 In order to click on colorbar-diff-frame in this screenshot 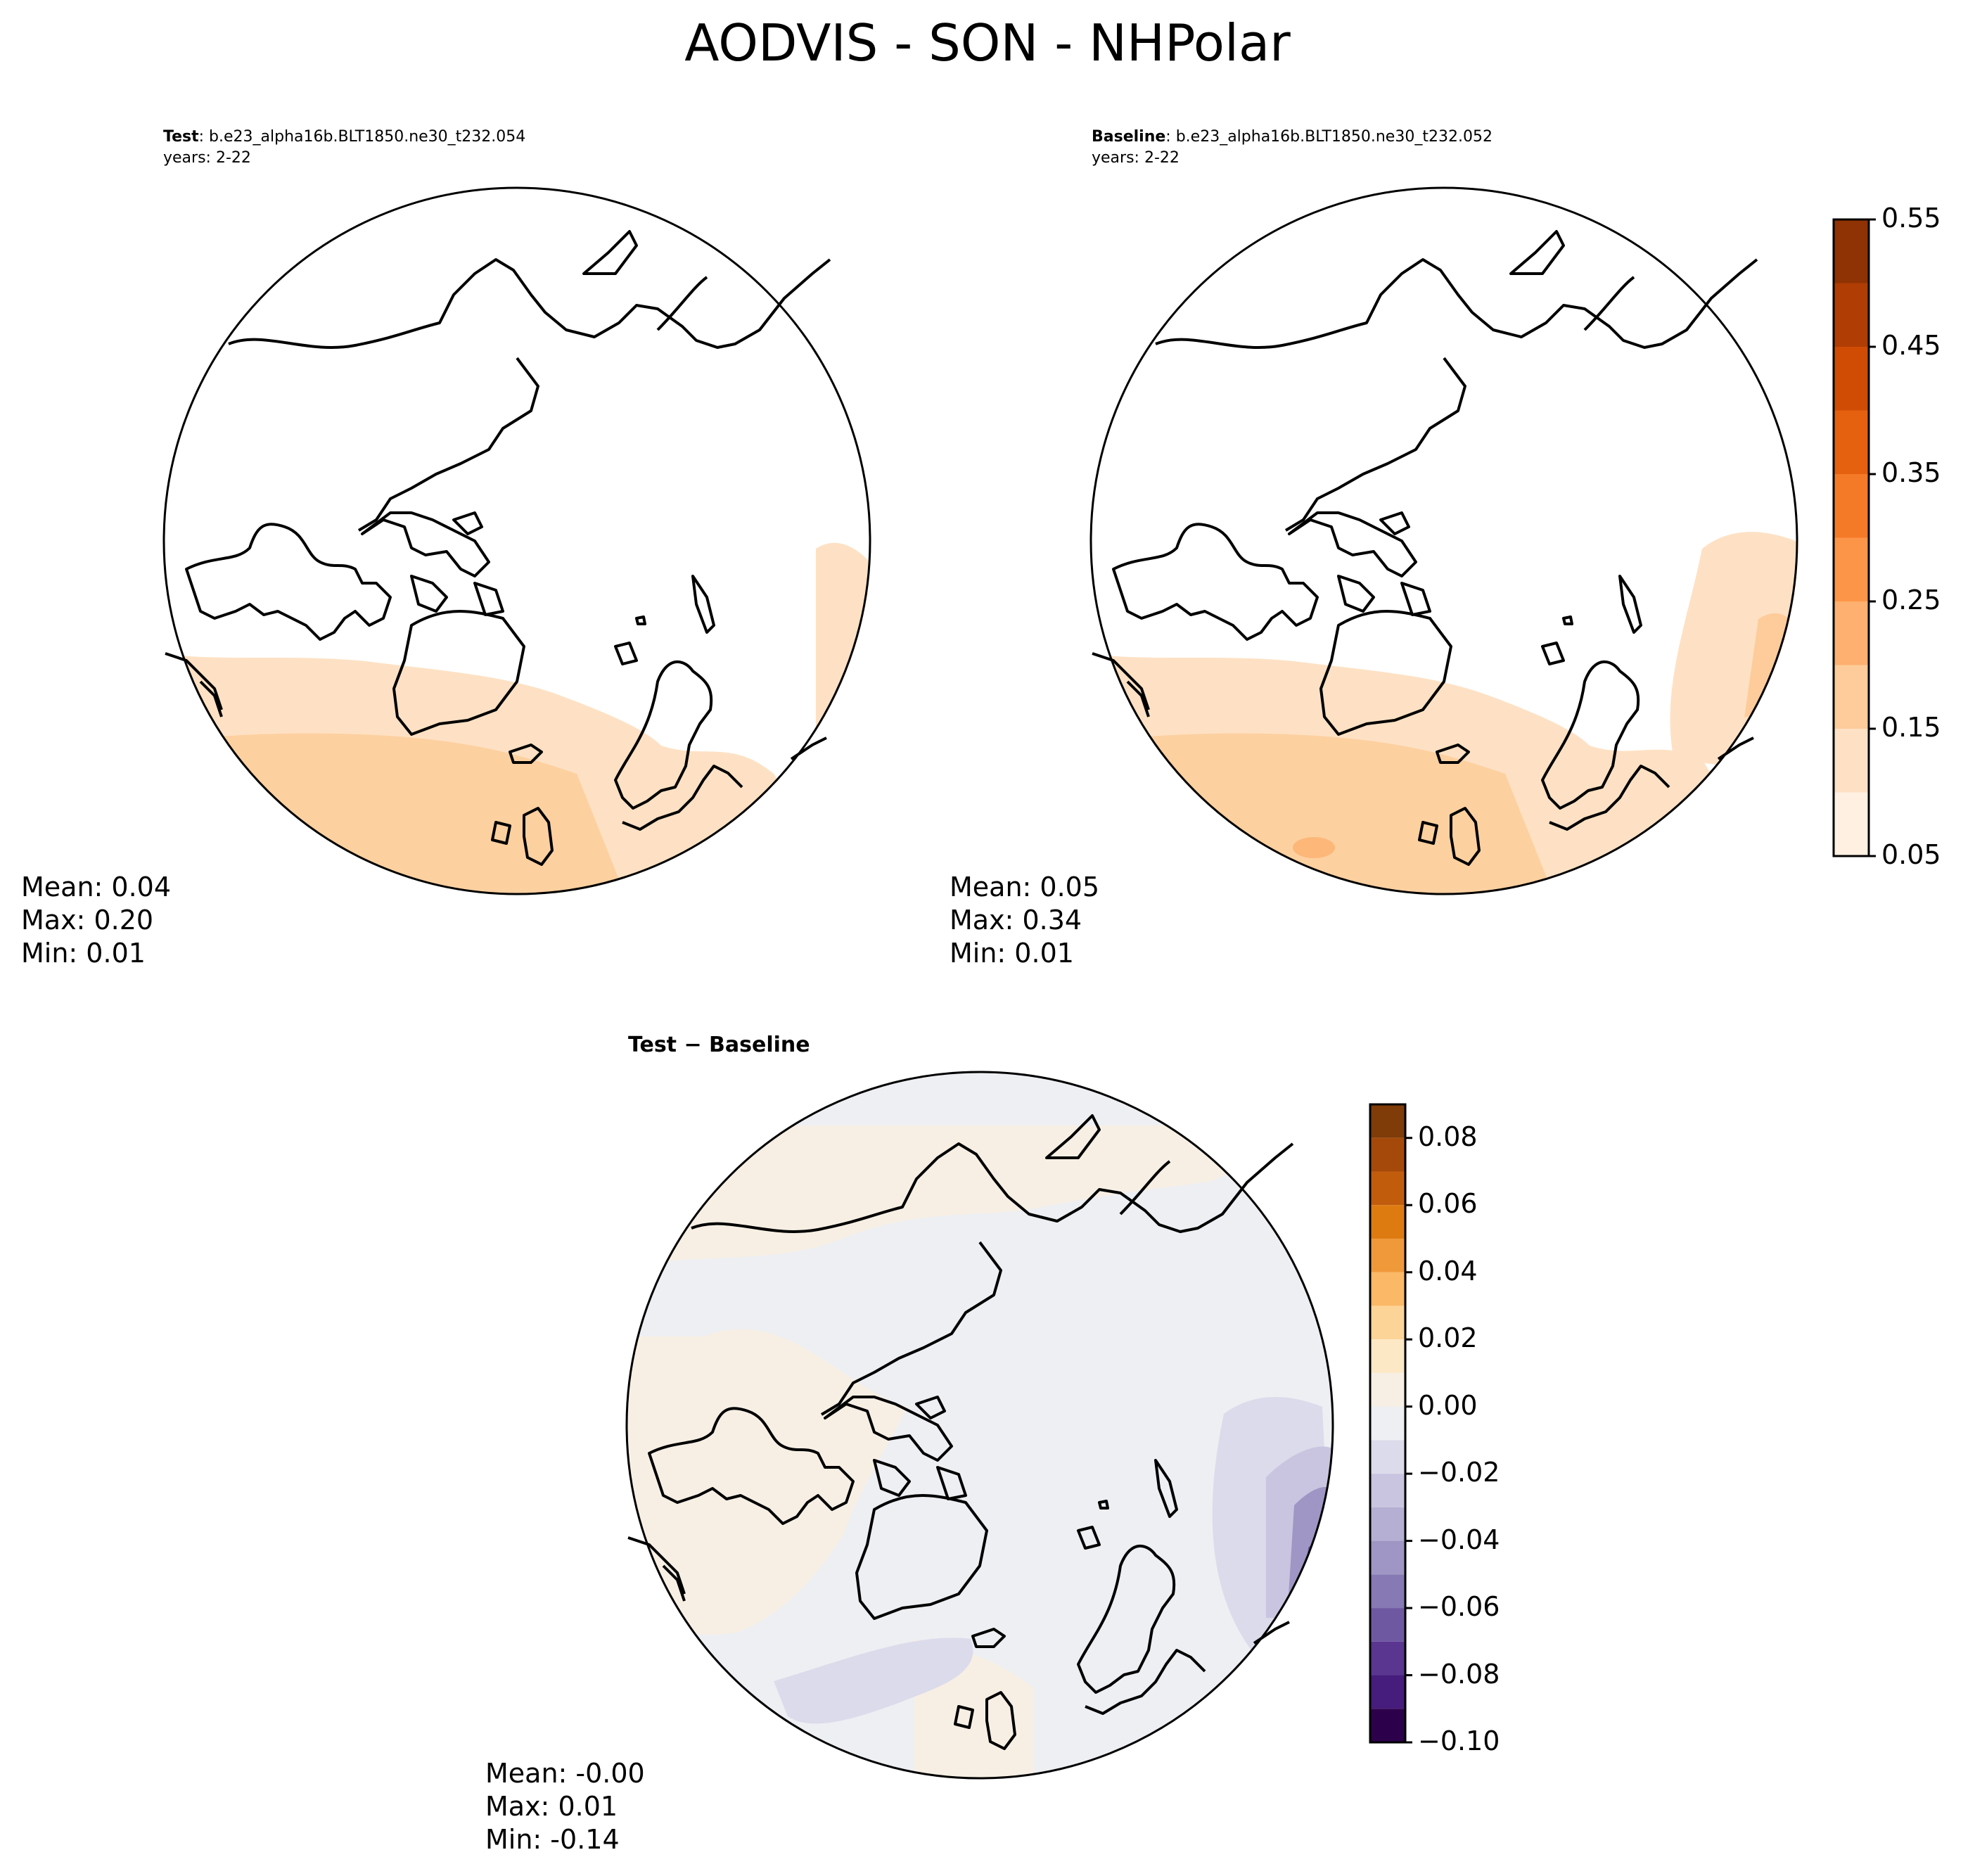, I will do `click(1388, 1423)`.